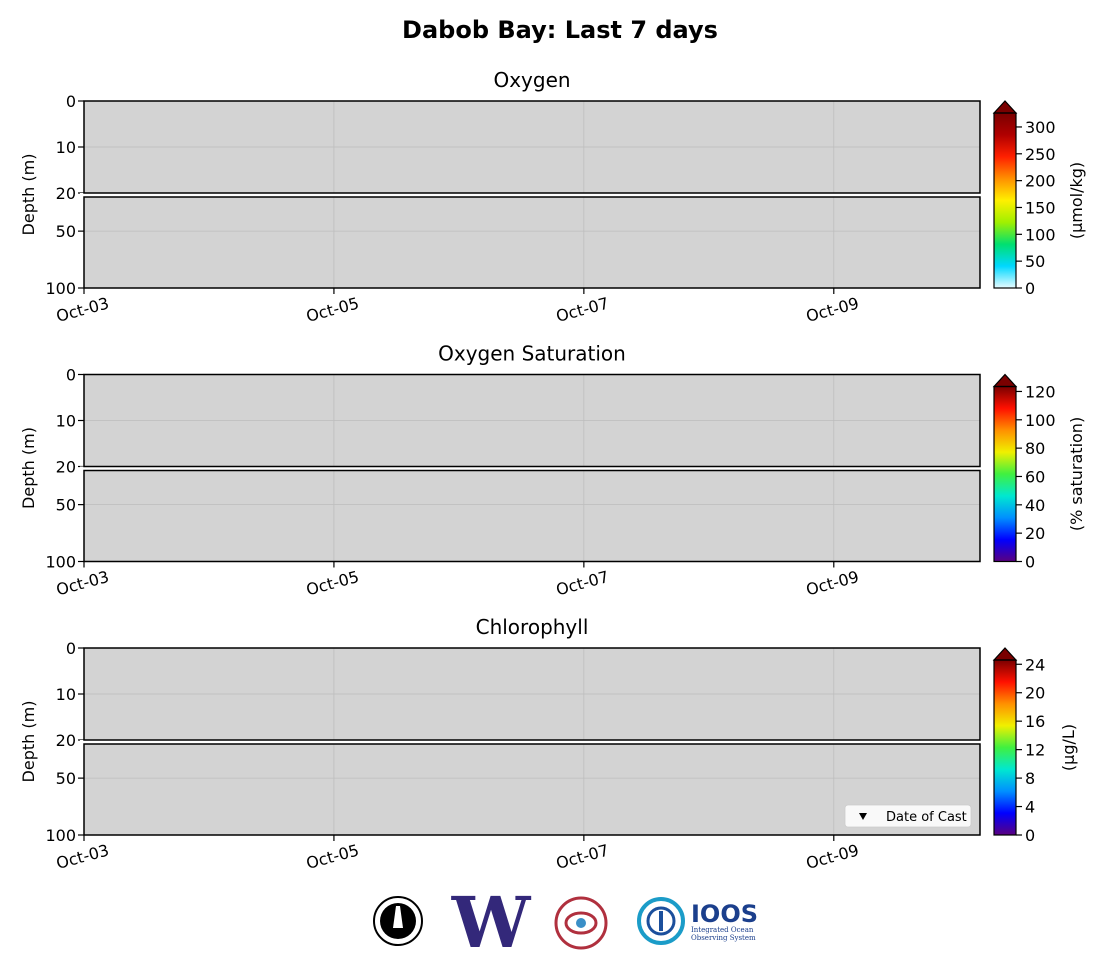  Describe the element at coordinates (863, 816) in the screenshot. I see `legend-marker` at that location.